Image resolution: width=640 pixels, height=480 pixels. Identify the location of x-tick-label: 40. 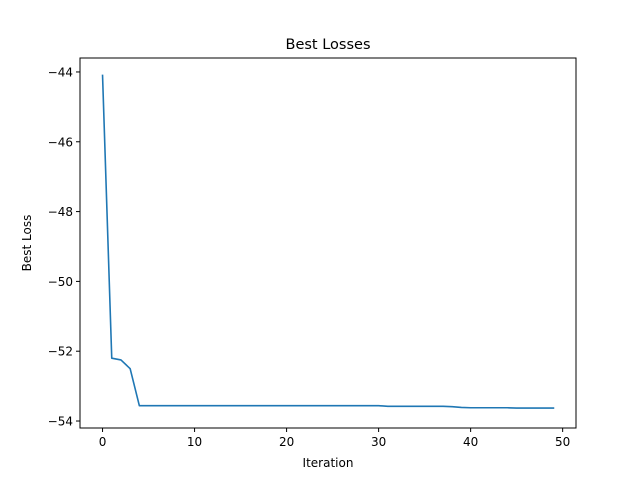
(470, 442).